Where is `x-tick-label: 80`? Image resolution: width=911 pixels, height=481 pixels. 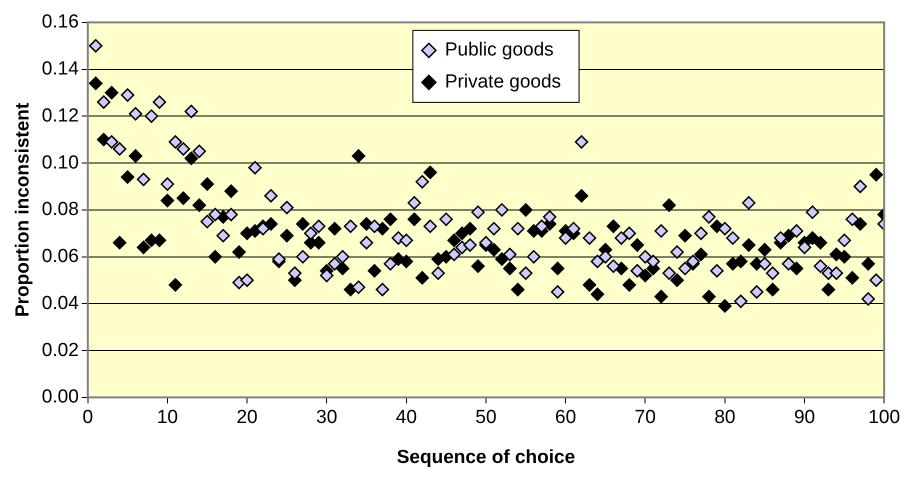
x-tick-label: 80 is located at coordinates (725, 417).